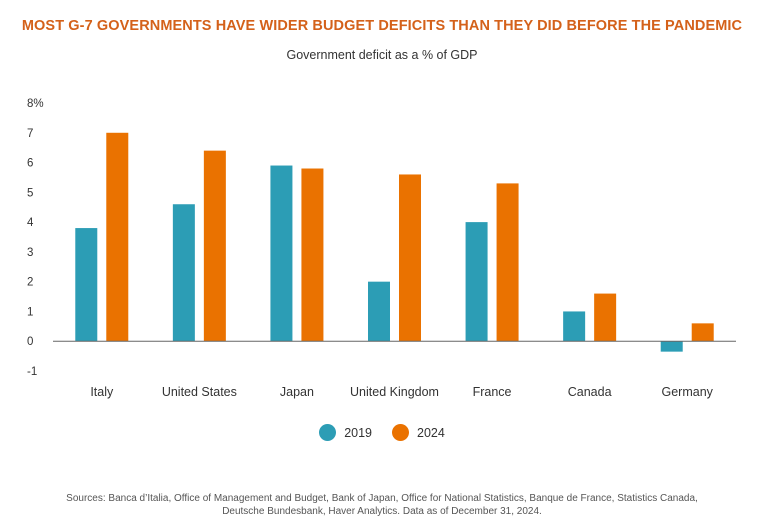 The image size is (764, 526). Describe the element at coordinates (688, 392) in the screenshot. I see `x-tick-label: Germany` at that location.